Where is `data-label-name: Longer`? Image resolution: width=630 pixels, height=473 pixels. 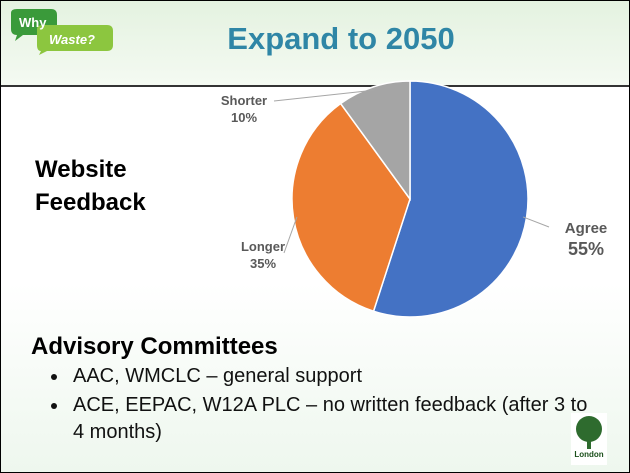 data-label-name: Longer is located at coordinates (263, 246).